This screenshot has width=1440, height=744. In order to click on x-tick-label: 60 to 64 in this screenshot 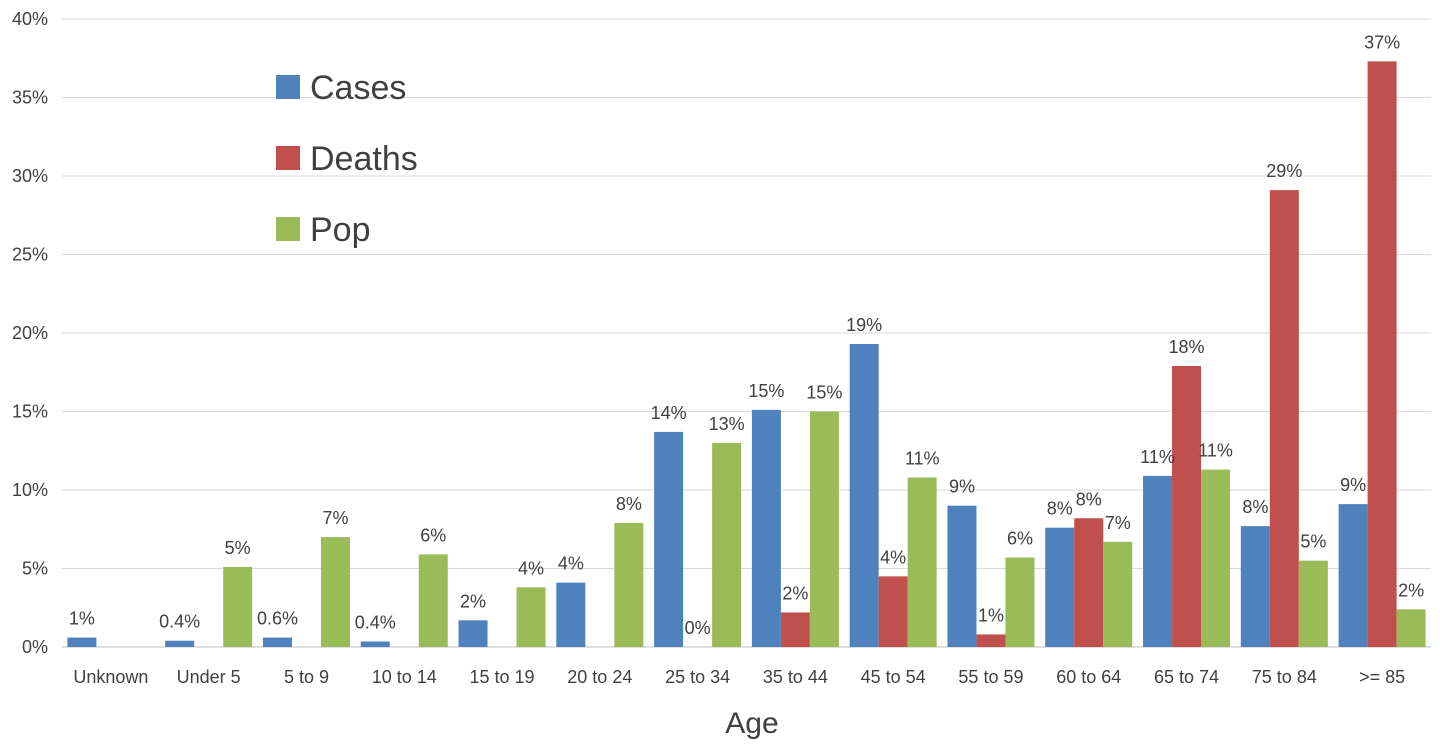, I will do `click(1088, 677)`.